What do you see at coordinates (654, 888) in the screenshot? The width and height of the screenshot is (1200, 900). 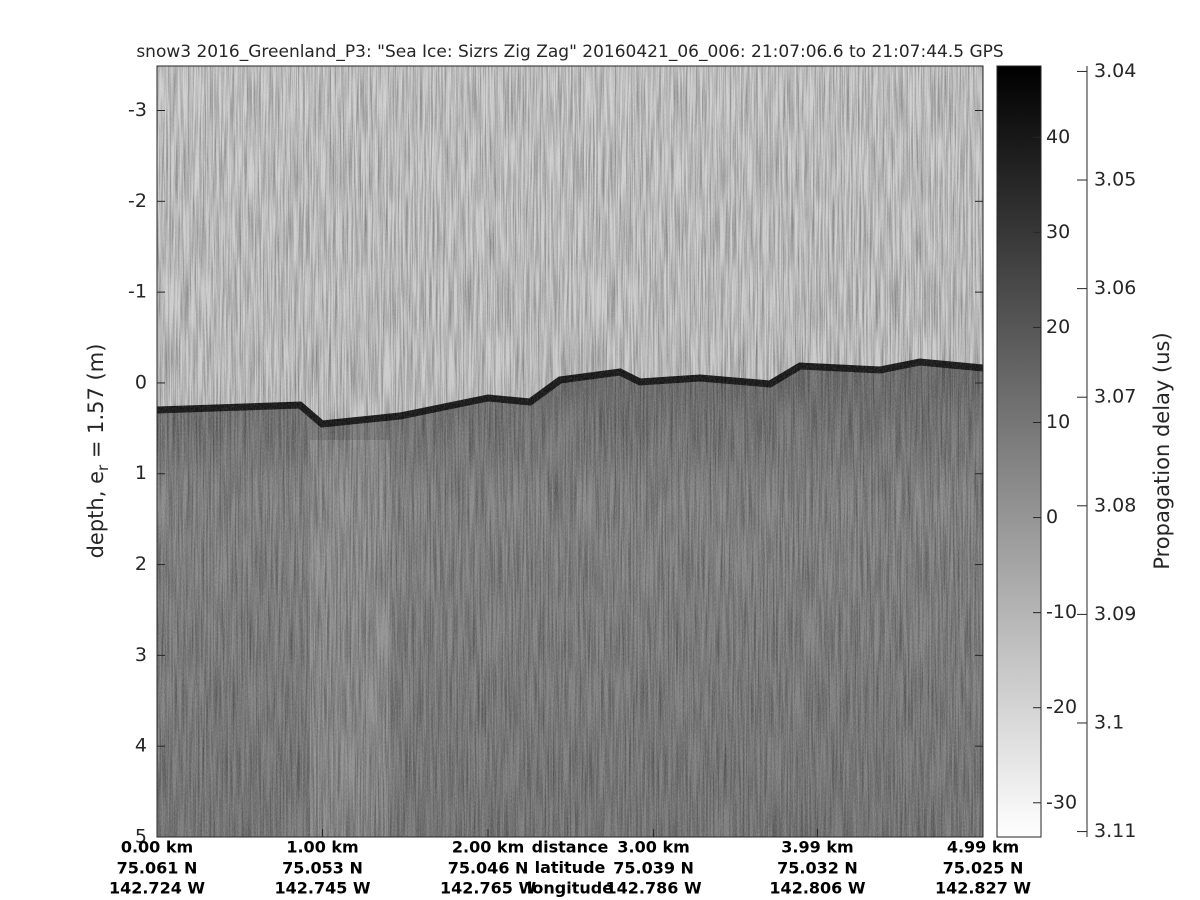 I see `longitude-label: 142.786 W` at bounding box center [654, 888].